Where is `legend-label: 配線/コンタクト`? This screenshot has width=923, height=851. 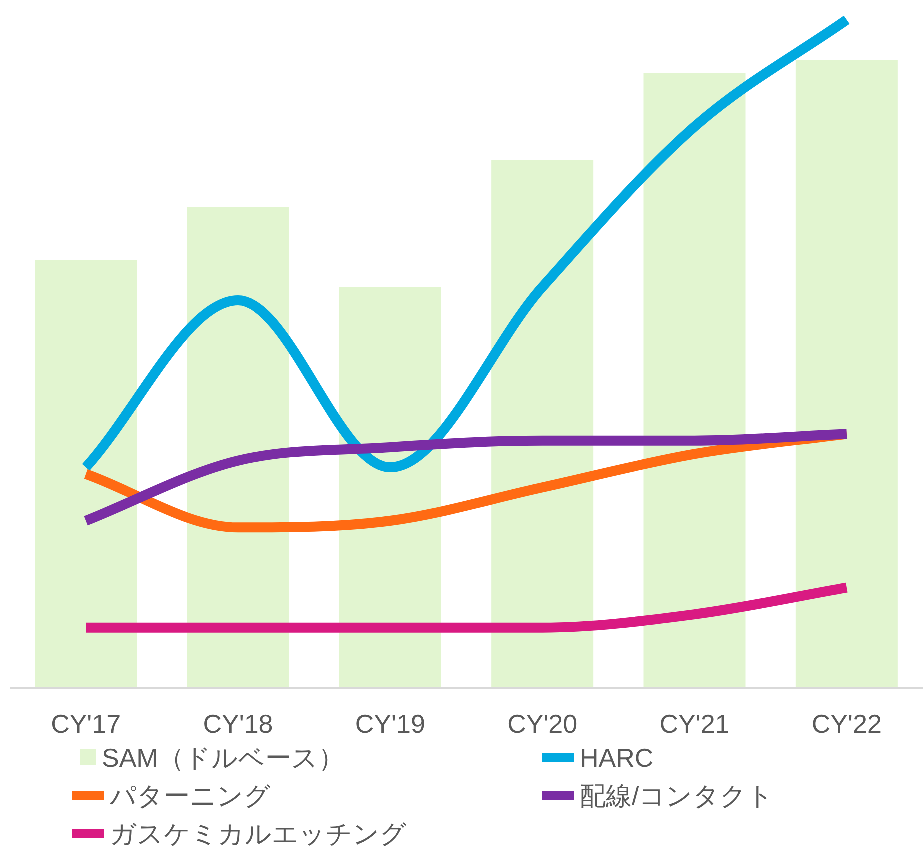
legend-label: 配線/コンタクト is located at coordinates (677, 796).